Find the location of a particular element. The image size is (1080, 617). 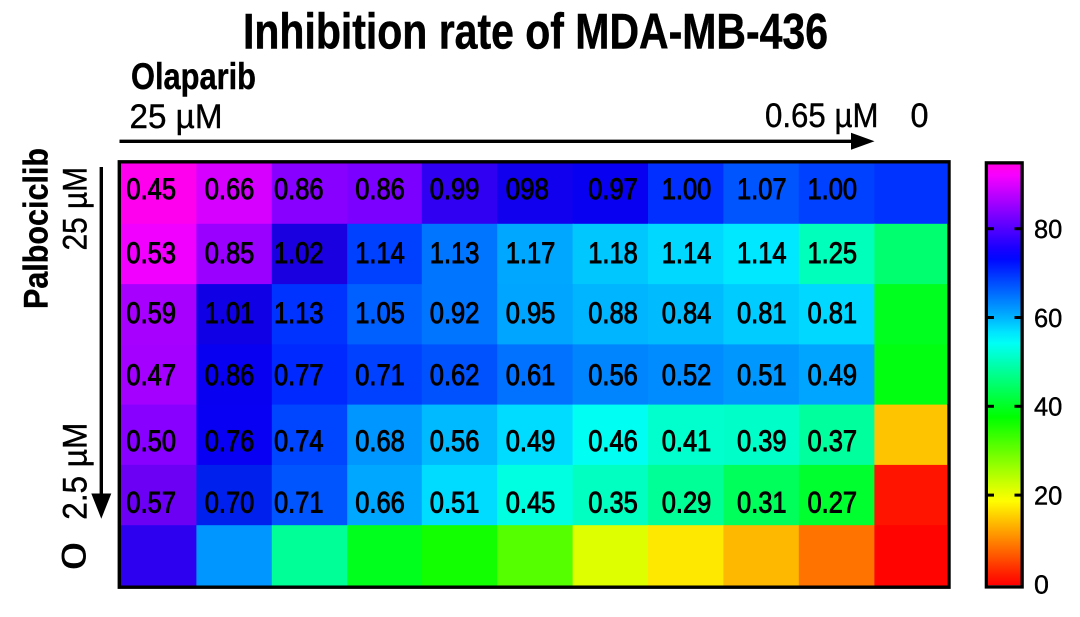

svg-text: 2.5 µM is located at coordinates (75, 471).